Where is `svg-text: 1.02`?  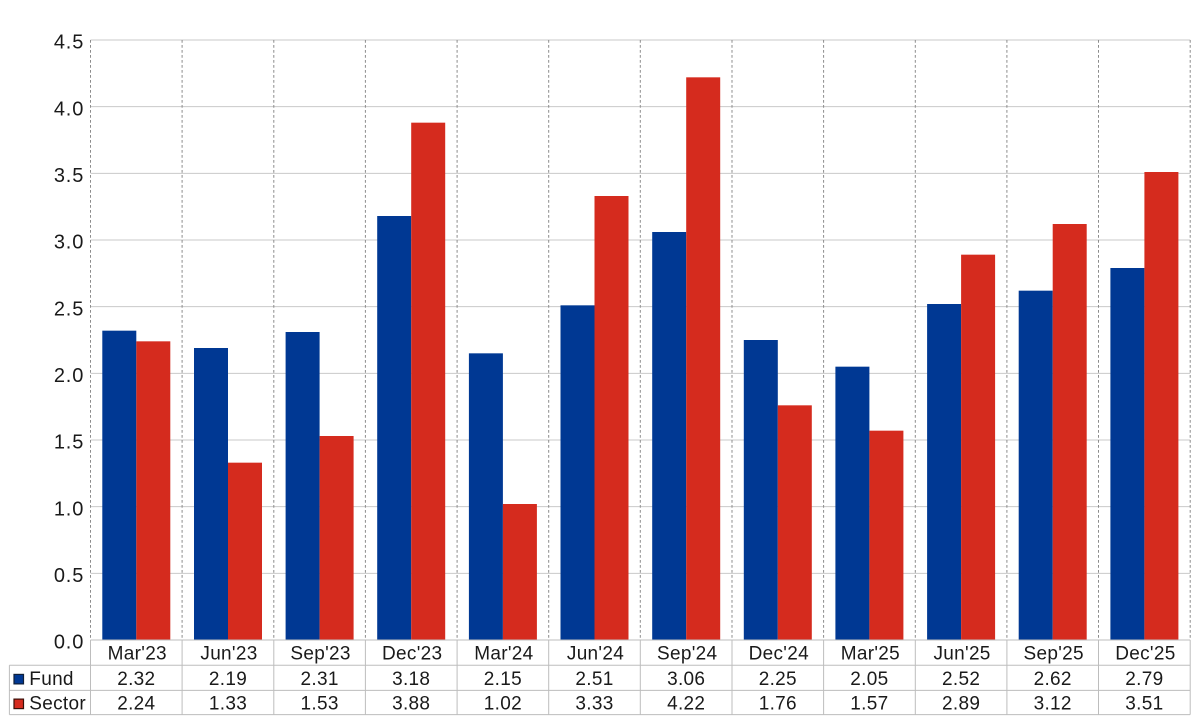 svg-text: 1.02 is located at coordinates (503, 704).